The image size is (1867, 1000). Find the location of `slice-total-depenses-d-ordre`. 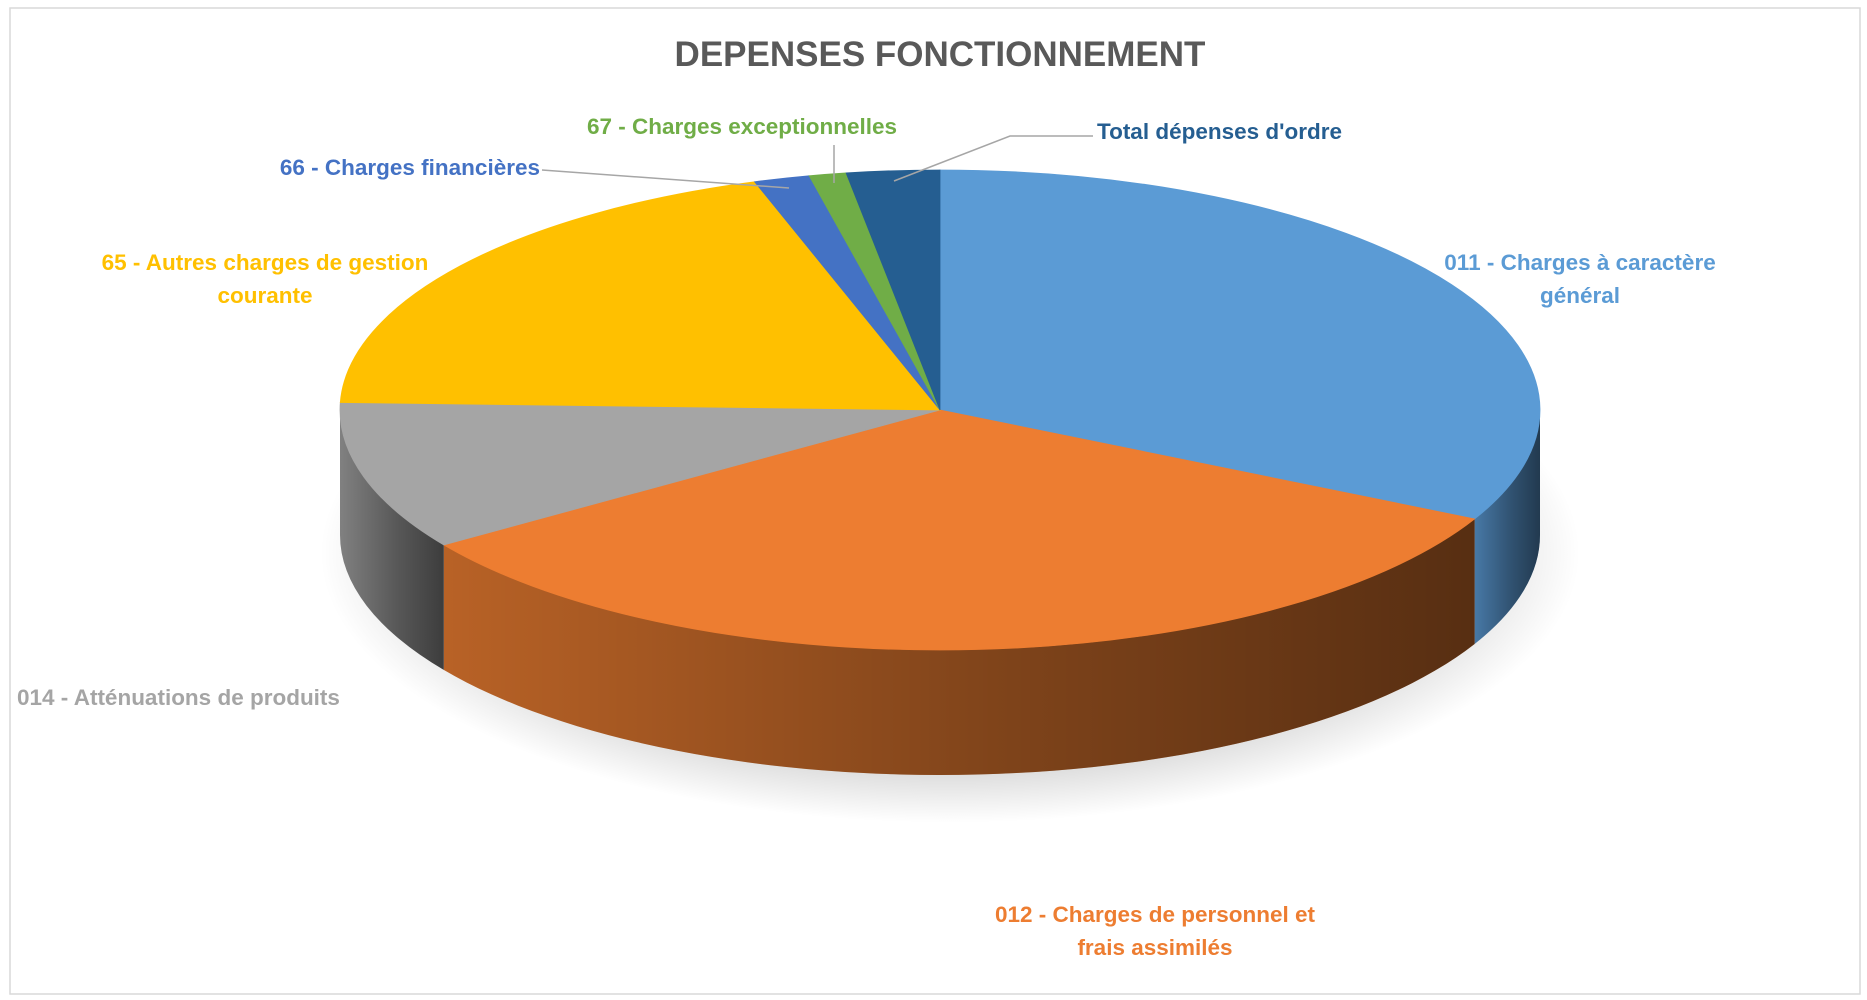

slice-total-depenses-d-ordre is located at coordinates (893, 290).